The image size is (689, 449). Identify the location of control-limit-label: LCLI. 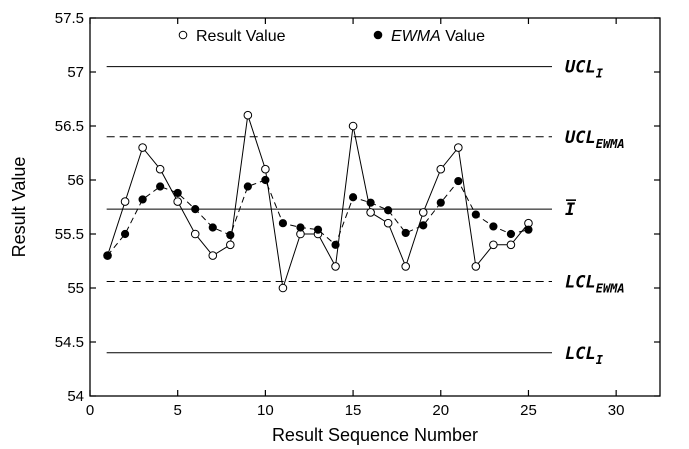
(584, 355).